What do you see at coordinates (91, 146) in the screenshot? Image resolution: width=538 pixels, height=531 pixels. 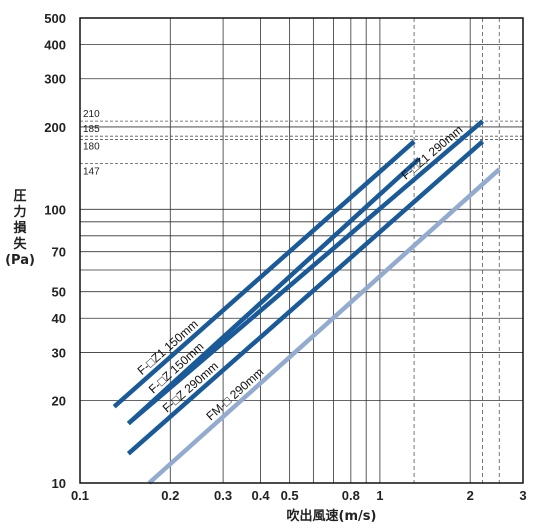 I see `reference-label: 180` at bounding box center [91, 146].